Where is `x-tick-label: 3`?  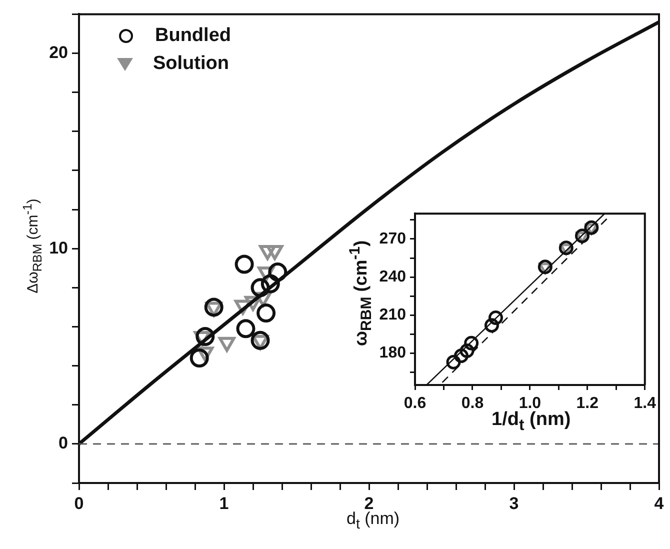 x-tick-label: 3 is located at coordinates (514, 503).